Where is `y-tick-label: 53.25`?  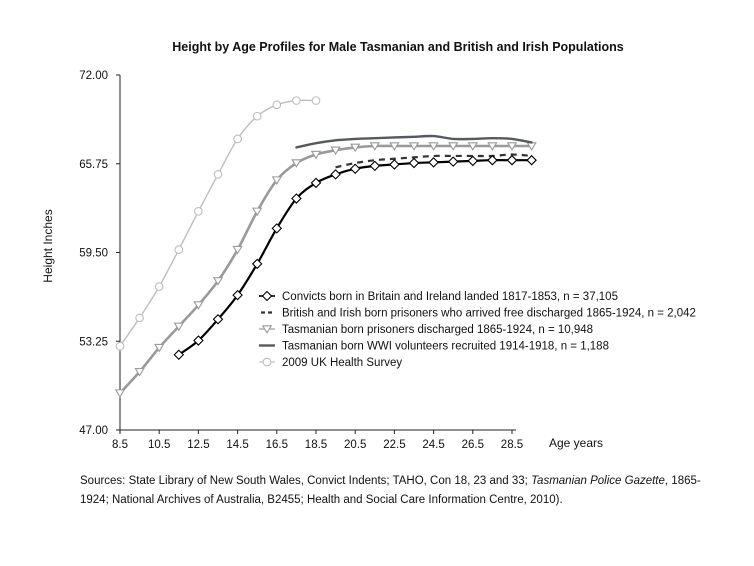 y-tick-label: 53.25 is located at coordinates (93, 342).